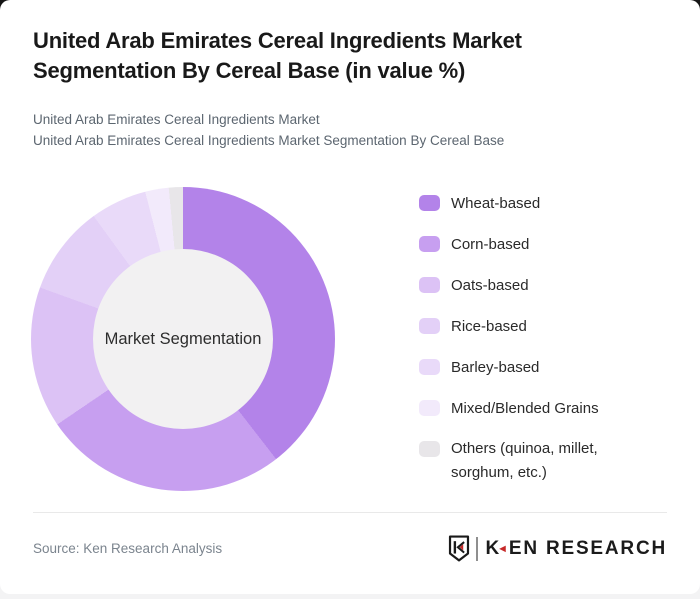 This screenshot has height=599, width=700. I want to click on legend-item-mixed: Mixed/Blended Grains, so click(530, 408).